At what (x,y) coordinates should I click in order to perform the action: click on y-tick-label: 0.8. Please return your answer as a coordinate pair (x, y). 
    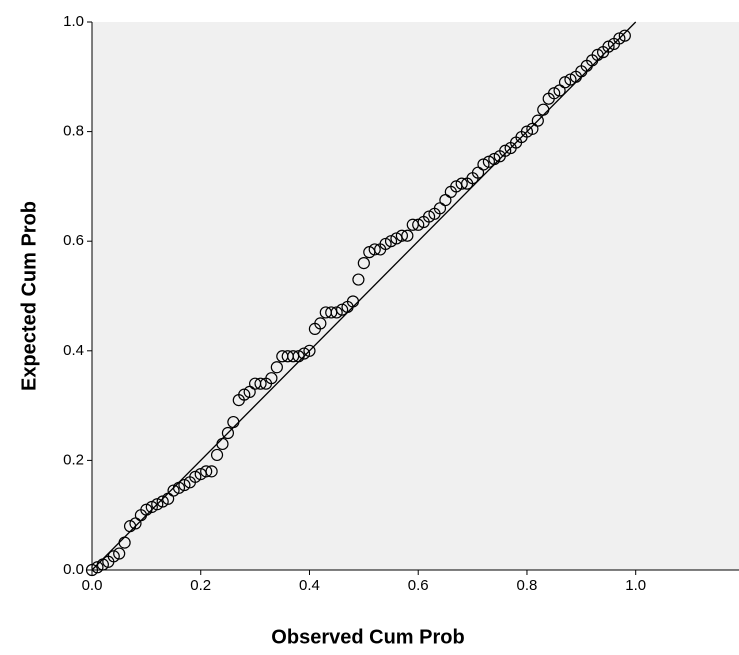
    Looking at the image, I should click on (73, 131).